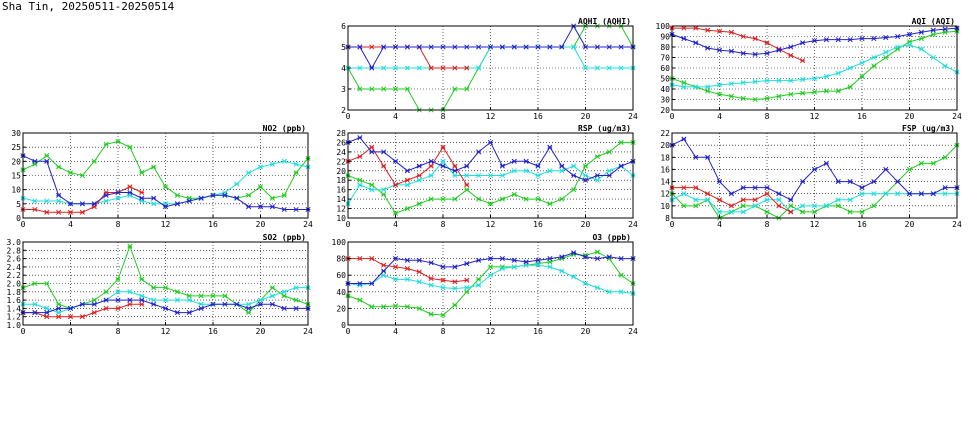 The width and height of the screenshot is (975, 447). Describe the element at coordinates (933, 21) in the screenshot. I see `chart-title: AQI (AQI)` at that location.